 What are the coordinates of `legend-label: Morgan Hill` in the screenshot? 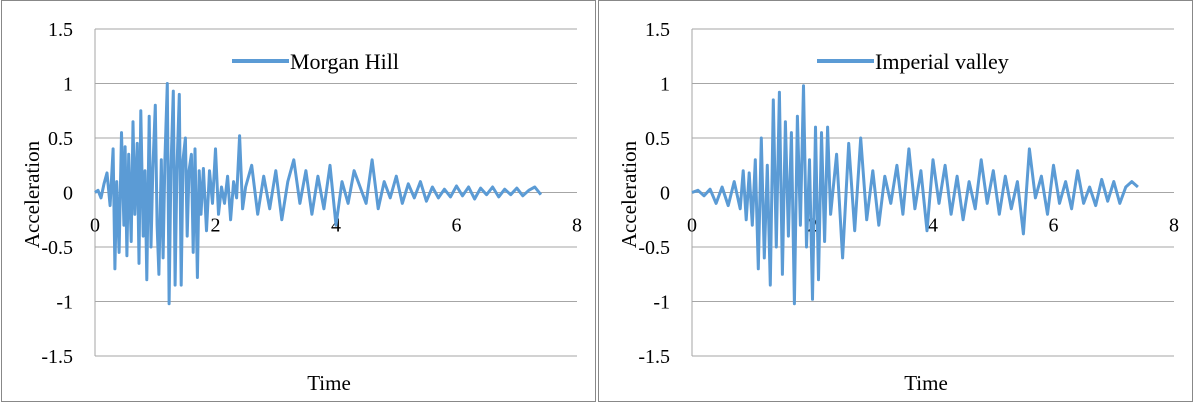 It's located at (344, 61).